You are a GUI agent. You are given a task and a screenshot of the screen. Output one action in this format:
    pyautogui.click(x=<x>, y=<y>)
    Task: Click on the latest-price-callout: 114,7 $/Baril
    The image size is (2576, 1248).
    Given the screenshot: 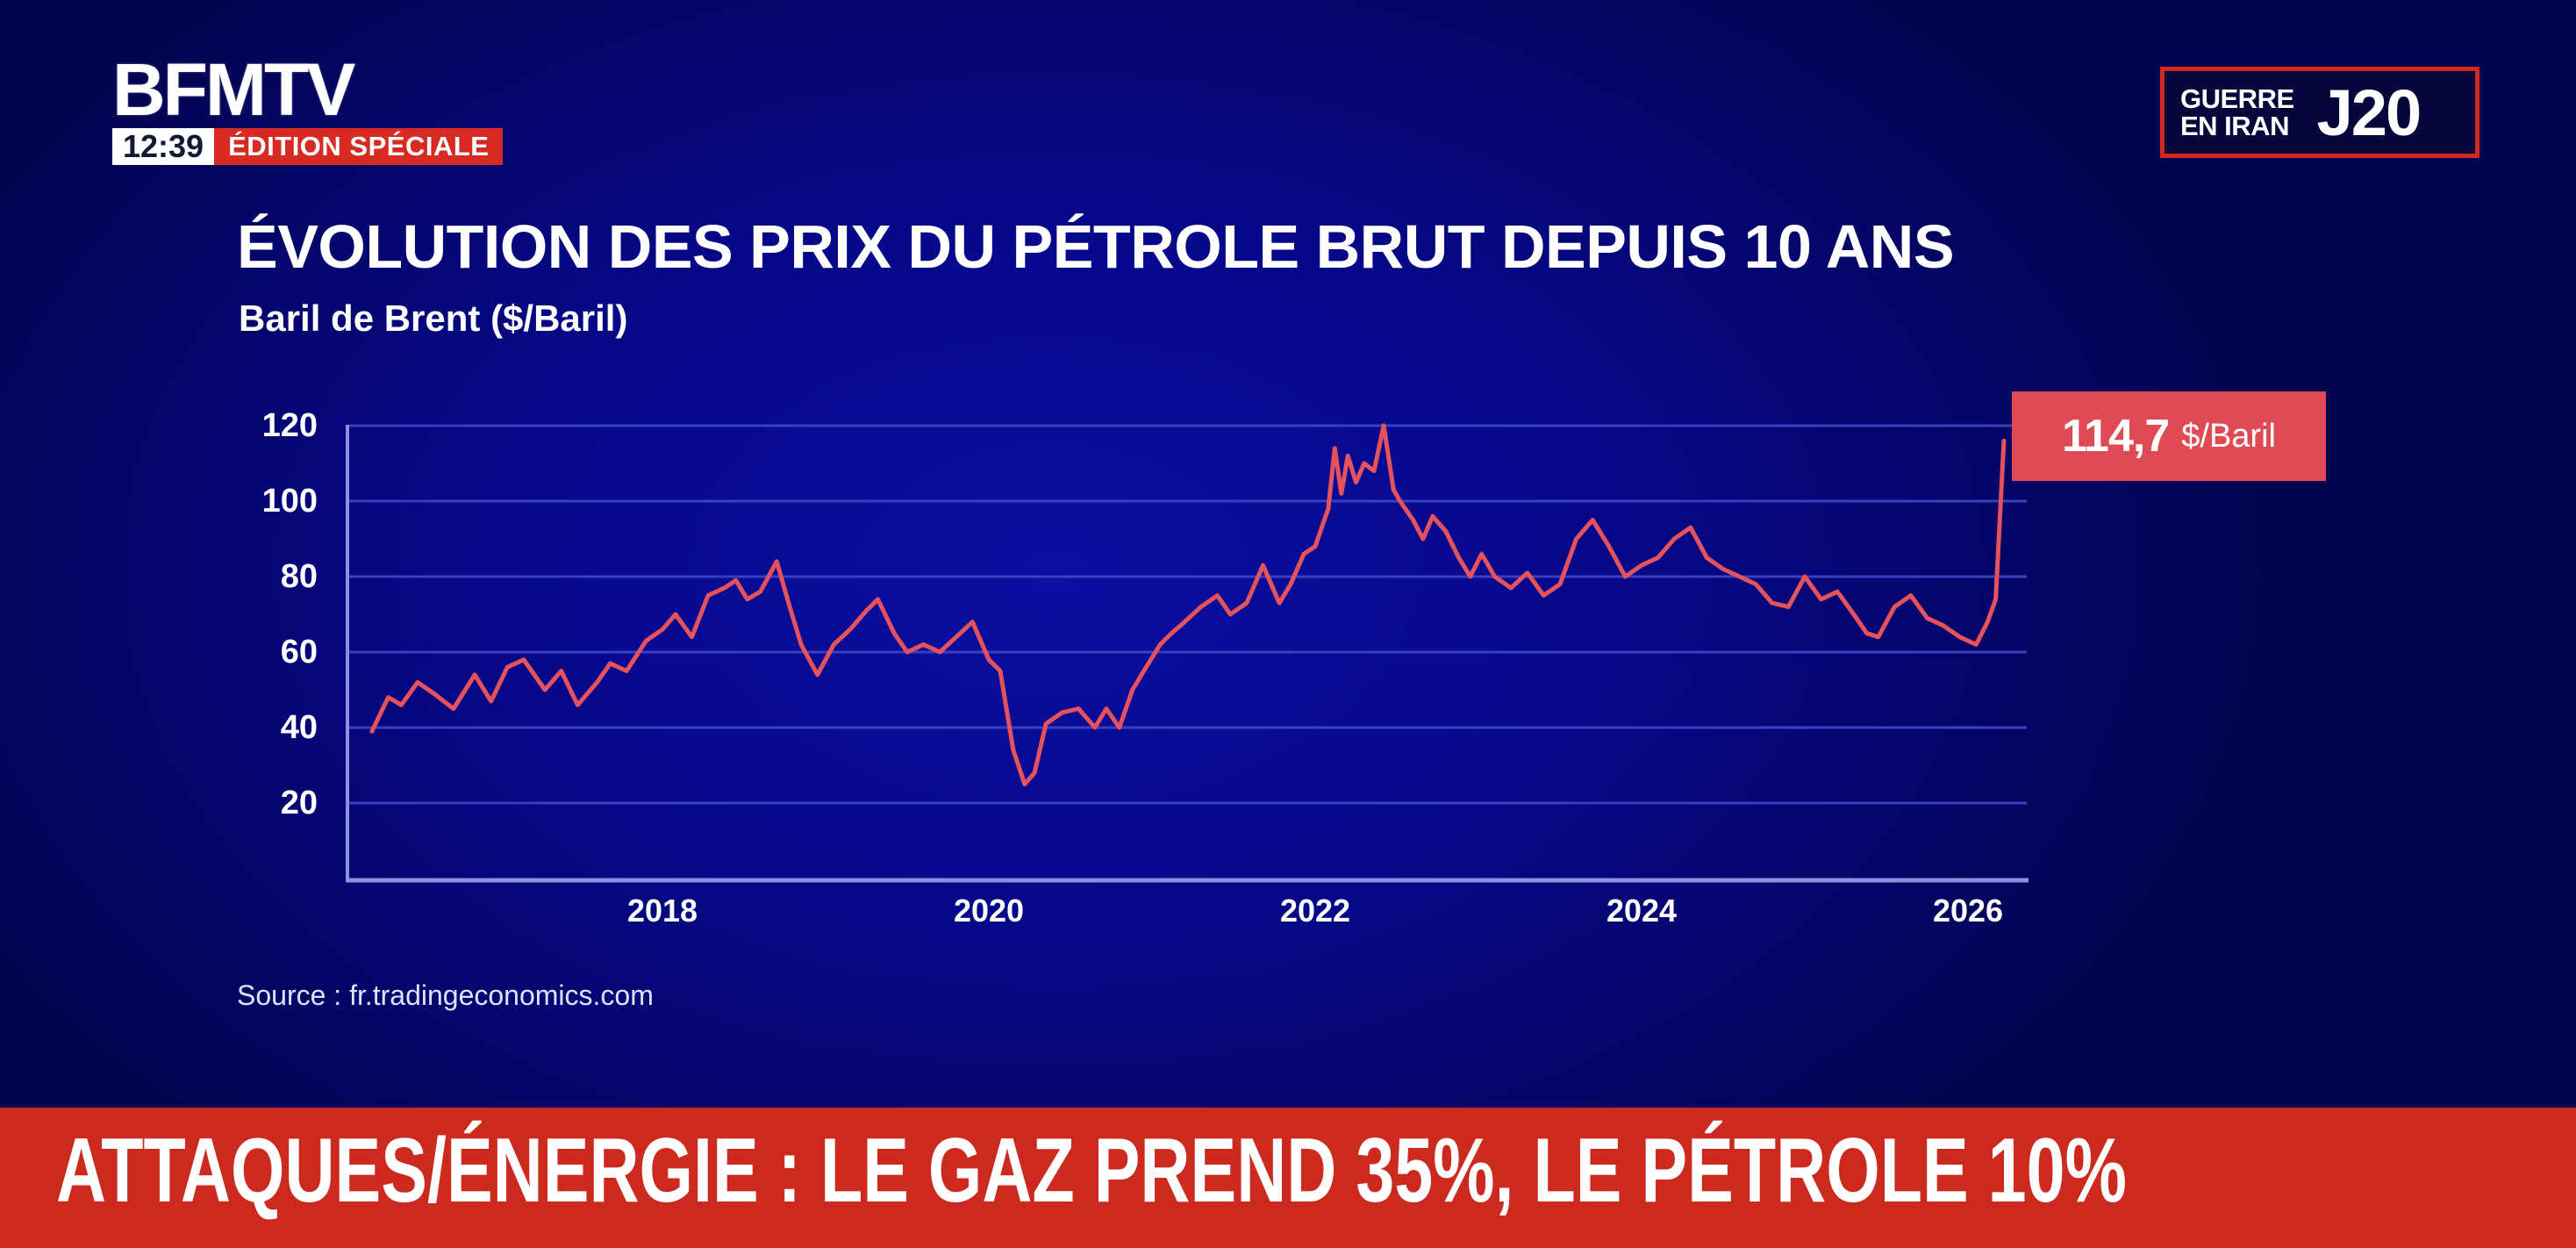 What is the action you would take?
    pyautogui.click(x=2169, y=436)
    